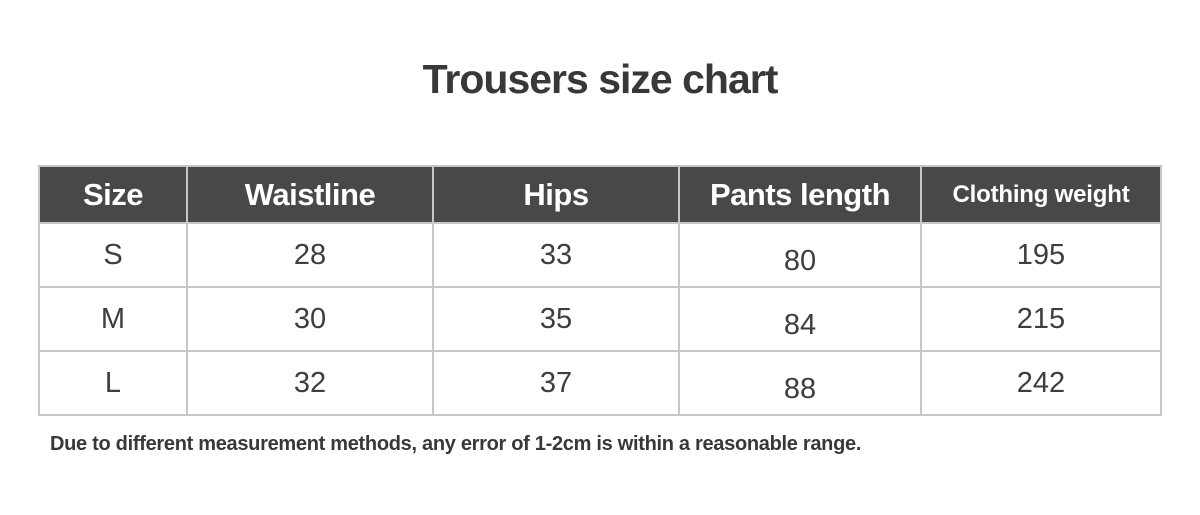 The image size is (1200, 515). What do you see at coordinates (113, 255) in the screenshot?
I see `cell-size: S` at bounding box center [113, 255].